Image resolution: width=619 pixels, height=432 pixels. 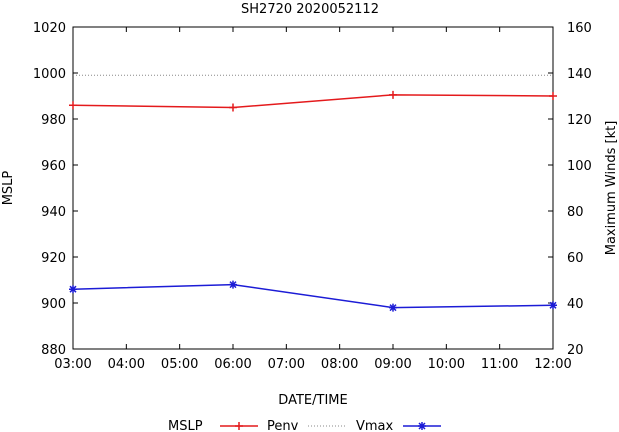 I want to click on x-tick-label: 11:00, so click(x=499, y=364).